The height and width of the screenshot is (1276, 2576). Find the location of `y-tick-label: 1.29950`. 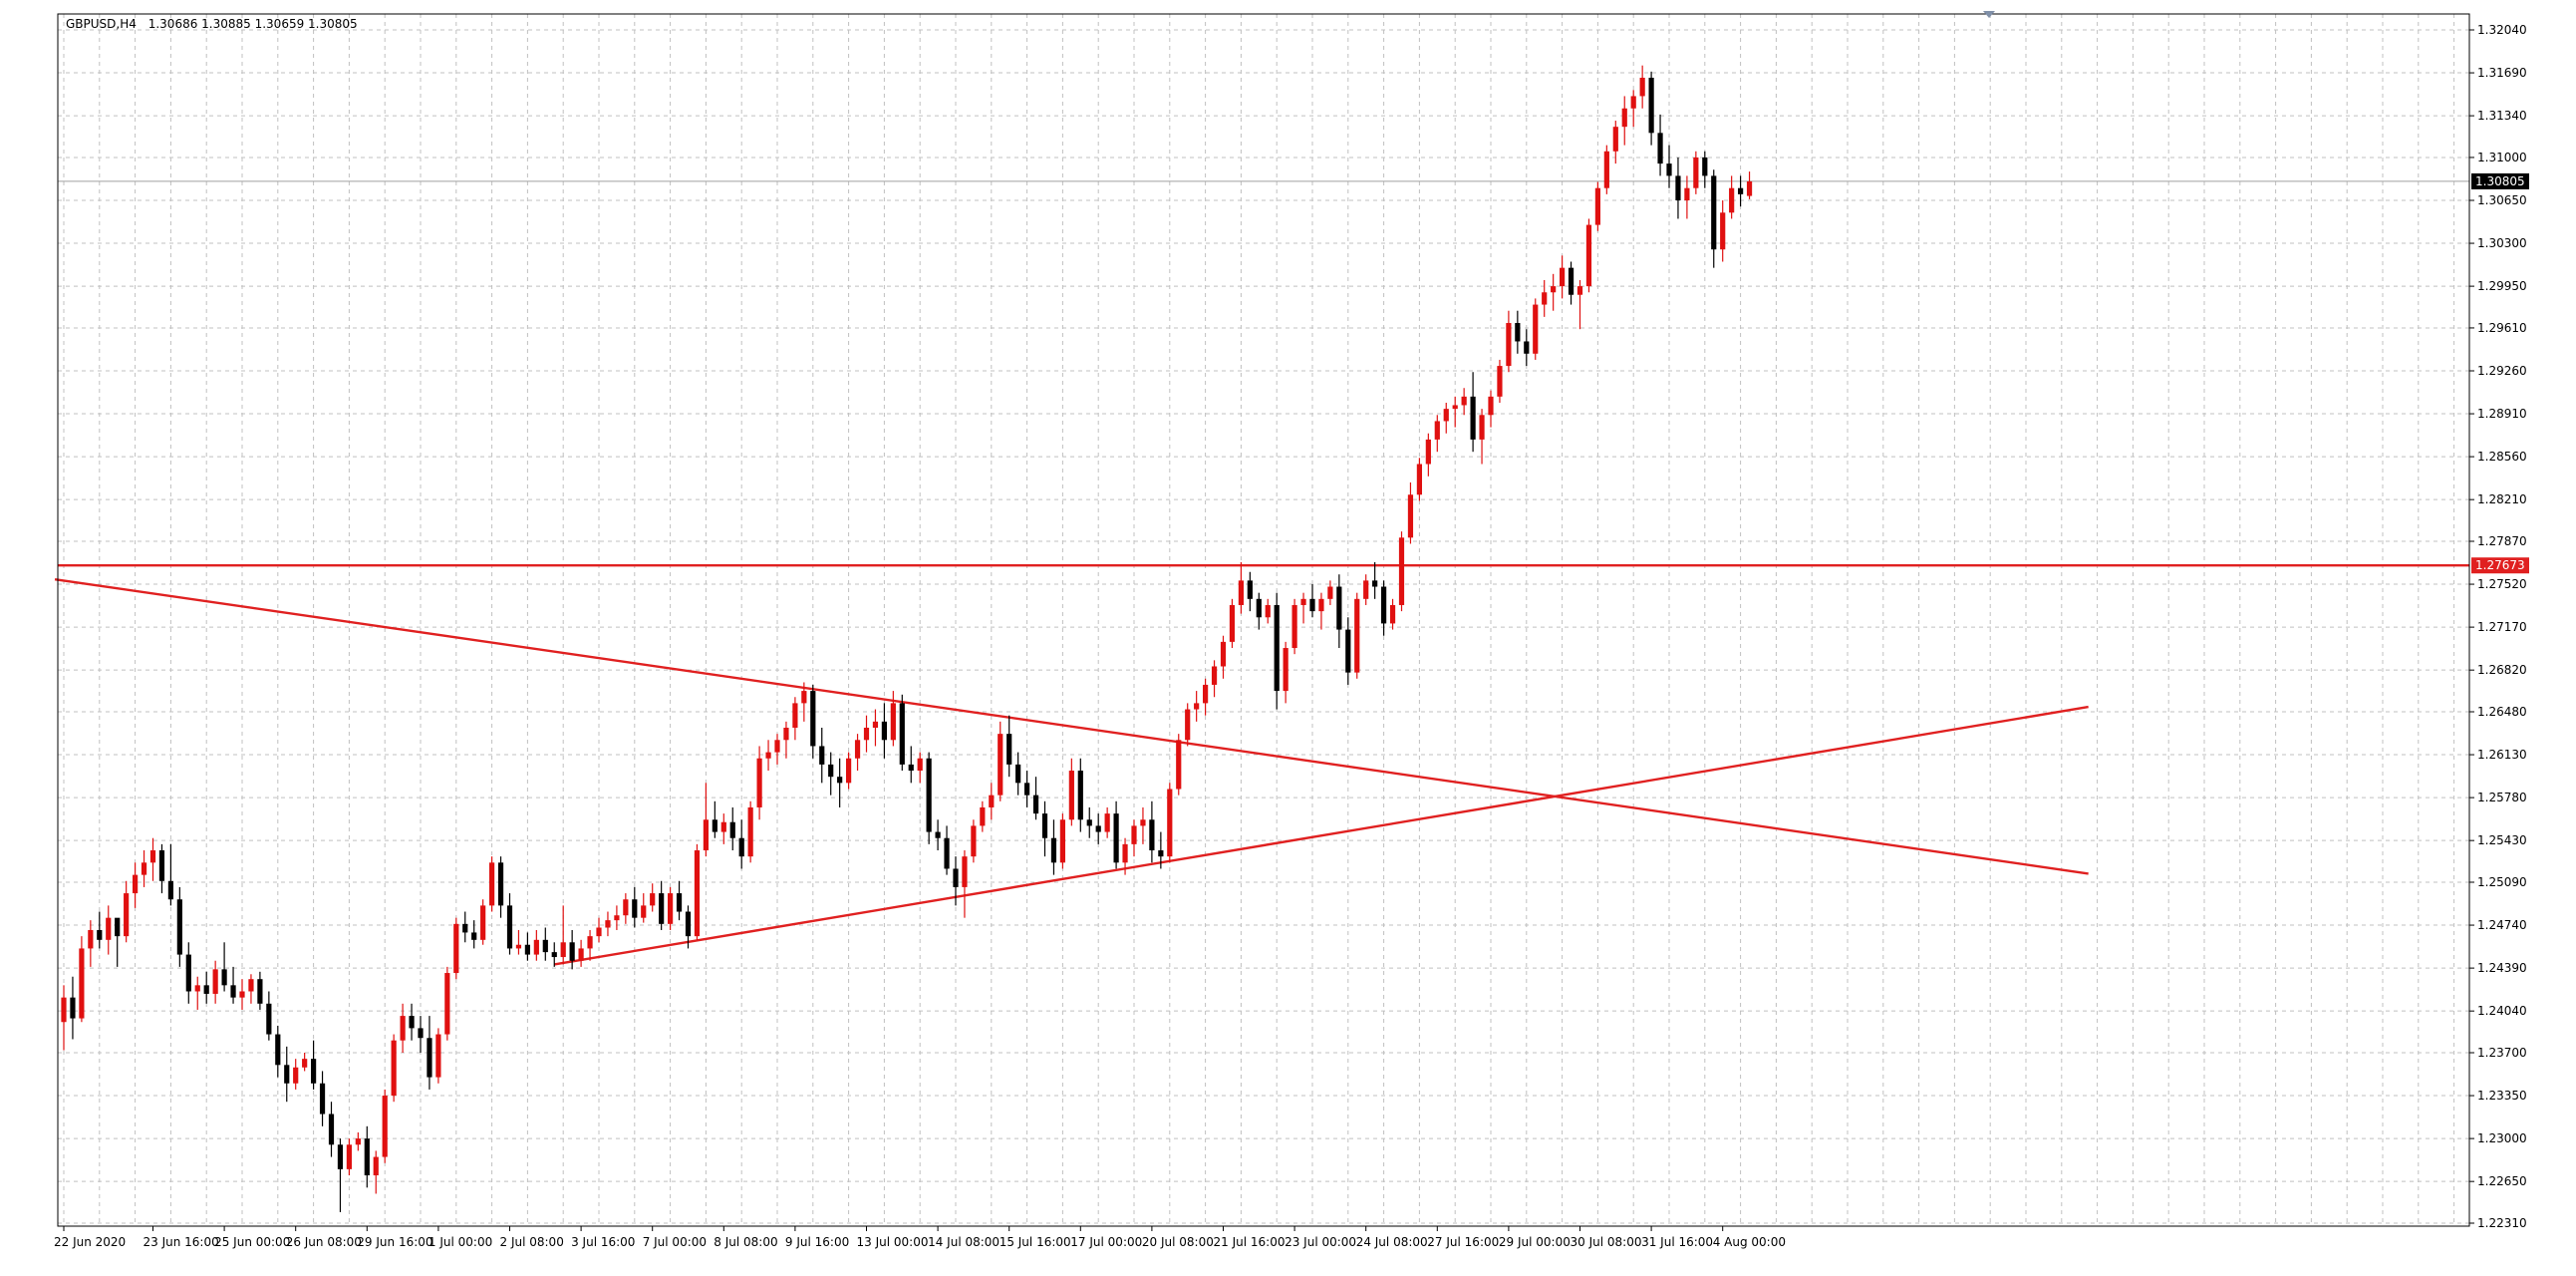

y-tick-label: 1.29950 is located at coordinates (2502, 286).